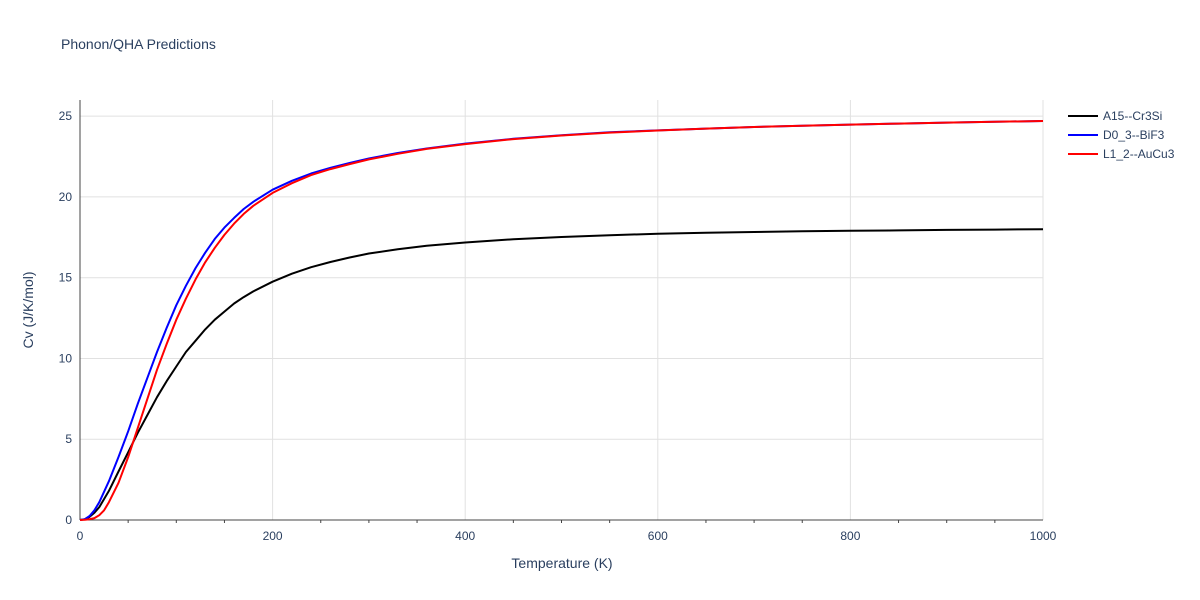 The width and height of the screenshot is (1200, 600). What do you see at coordinates (138, 44) in the screenshot?
I see `chart-title: Phonon/QHA Predictions` at bounding box center [138, 44].